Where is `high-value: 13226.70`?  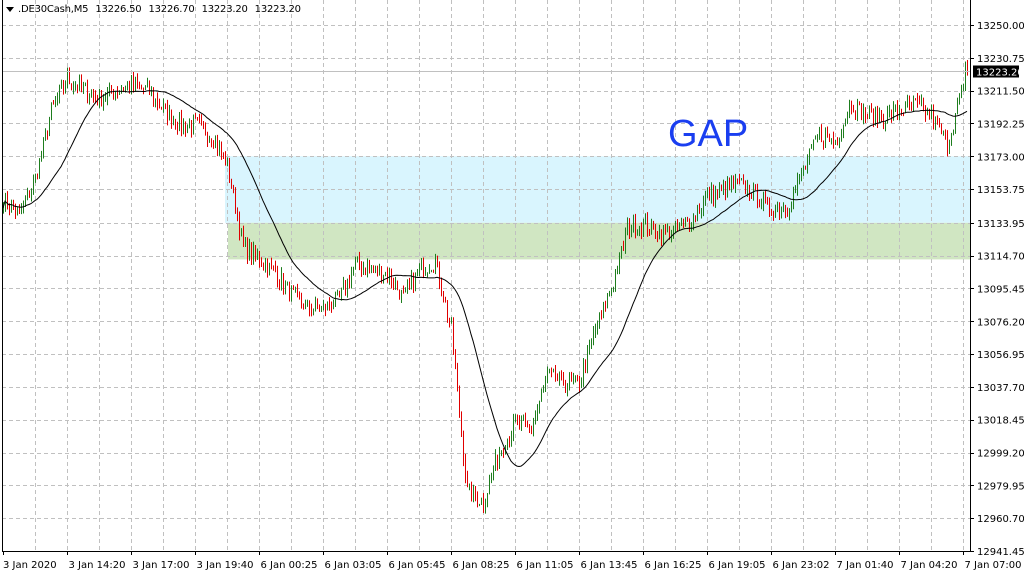 high-value: 13226.70 is located at coordinates (171, 9).